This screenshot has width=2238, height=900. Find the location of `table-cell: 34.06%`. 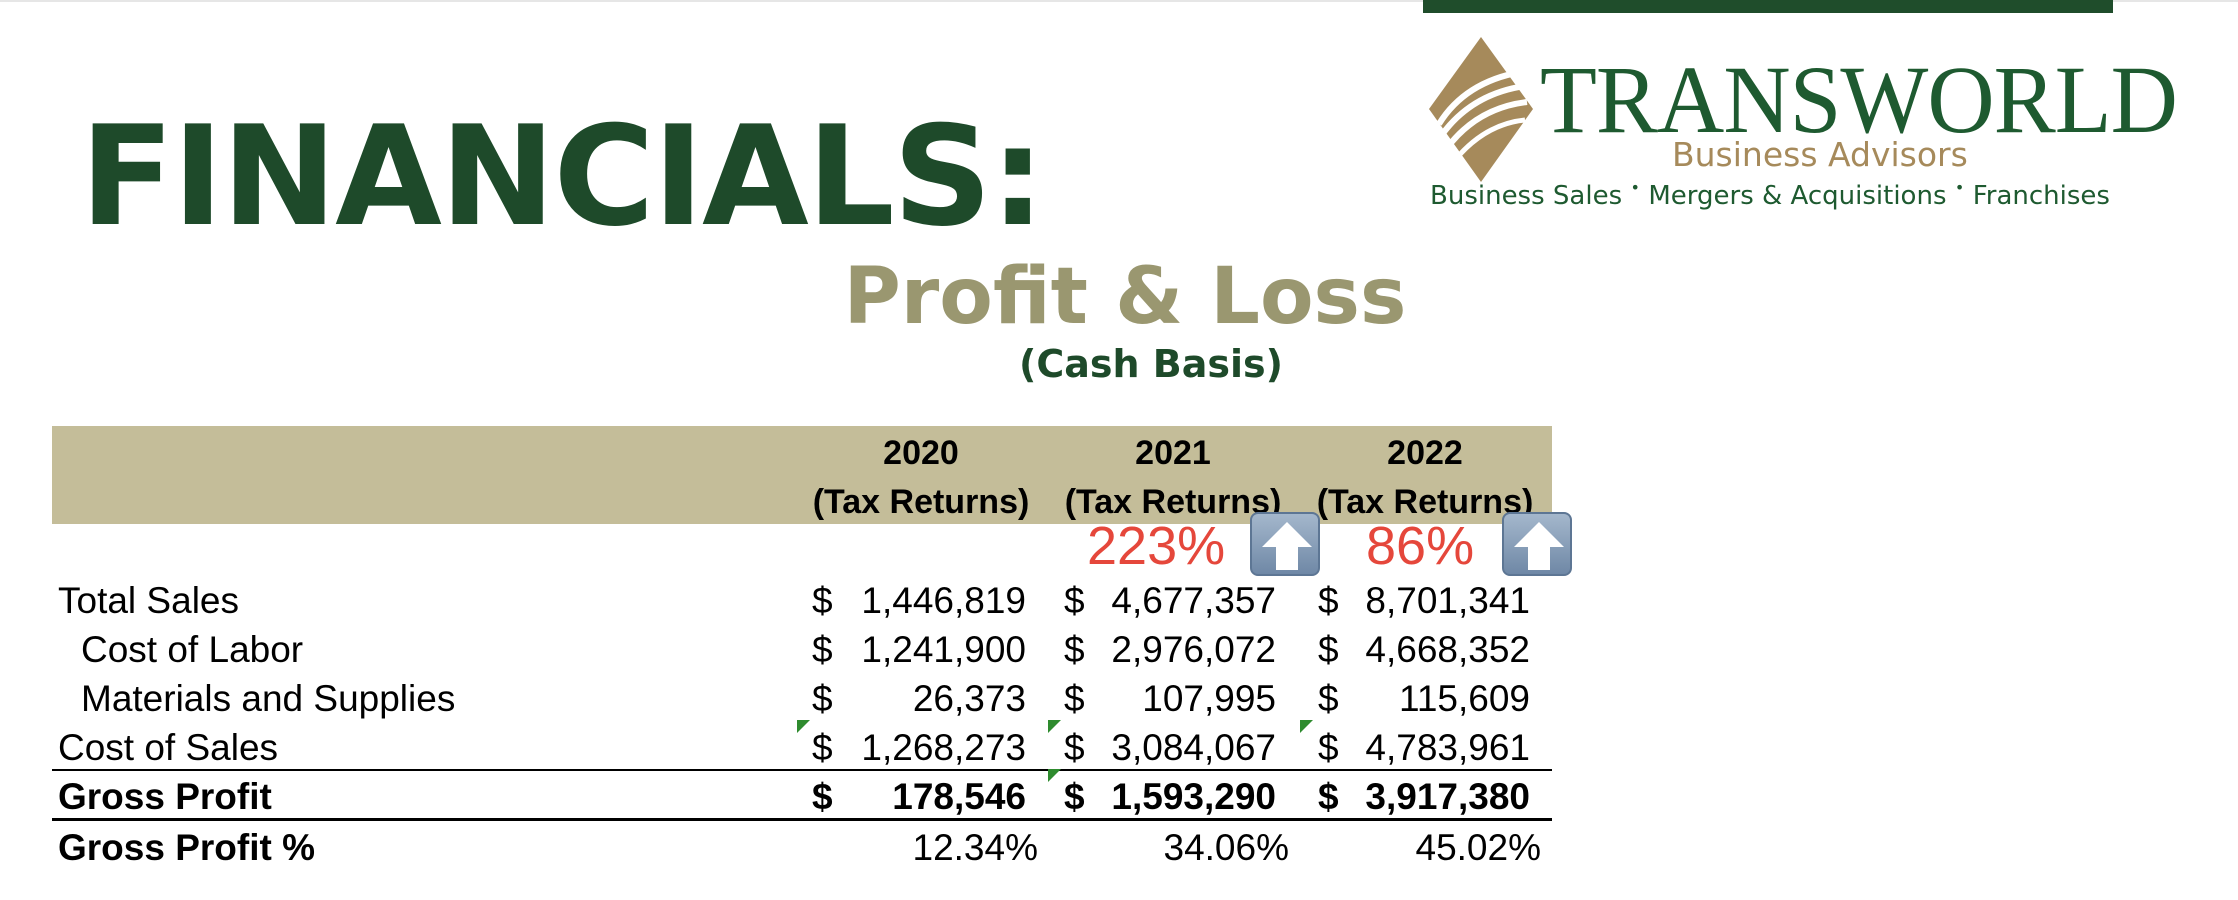

table-cell: 34.06% is located at coordinates (1226, 847).